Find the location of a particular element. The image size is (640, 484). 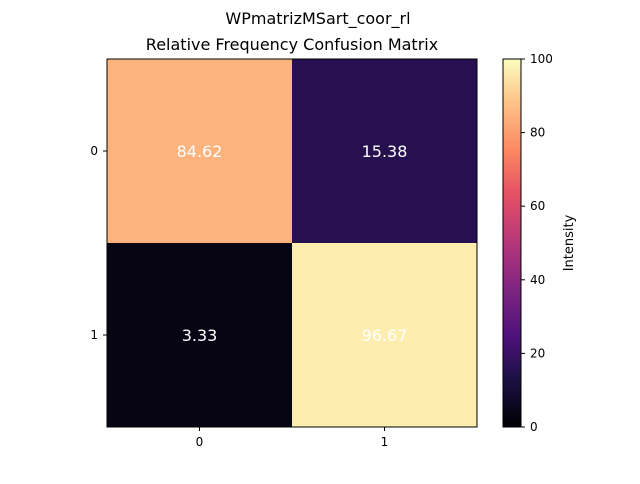

colorbar-tick-label: 0 is located at coordinates (534, 427).